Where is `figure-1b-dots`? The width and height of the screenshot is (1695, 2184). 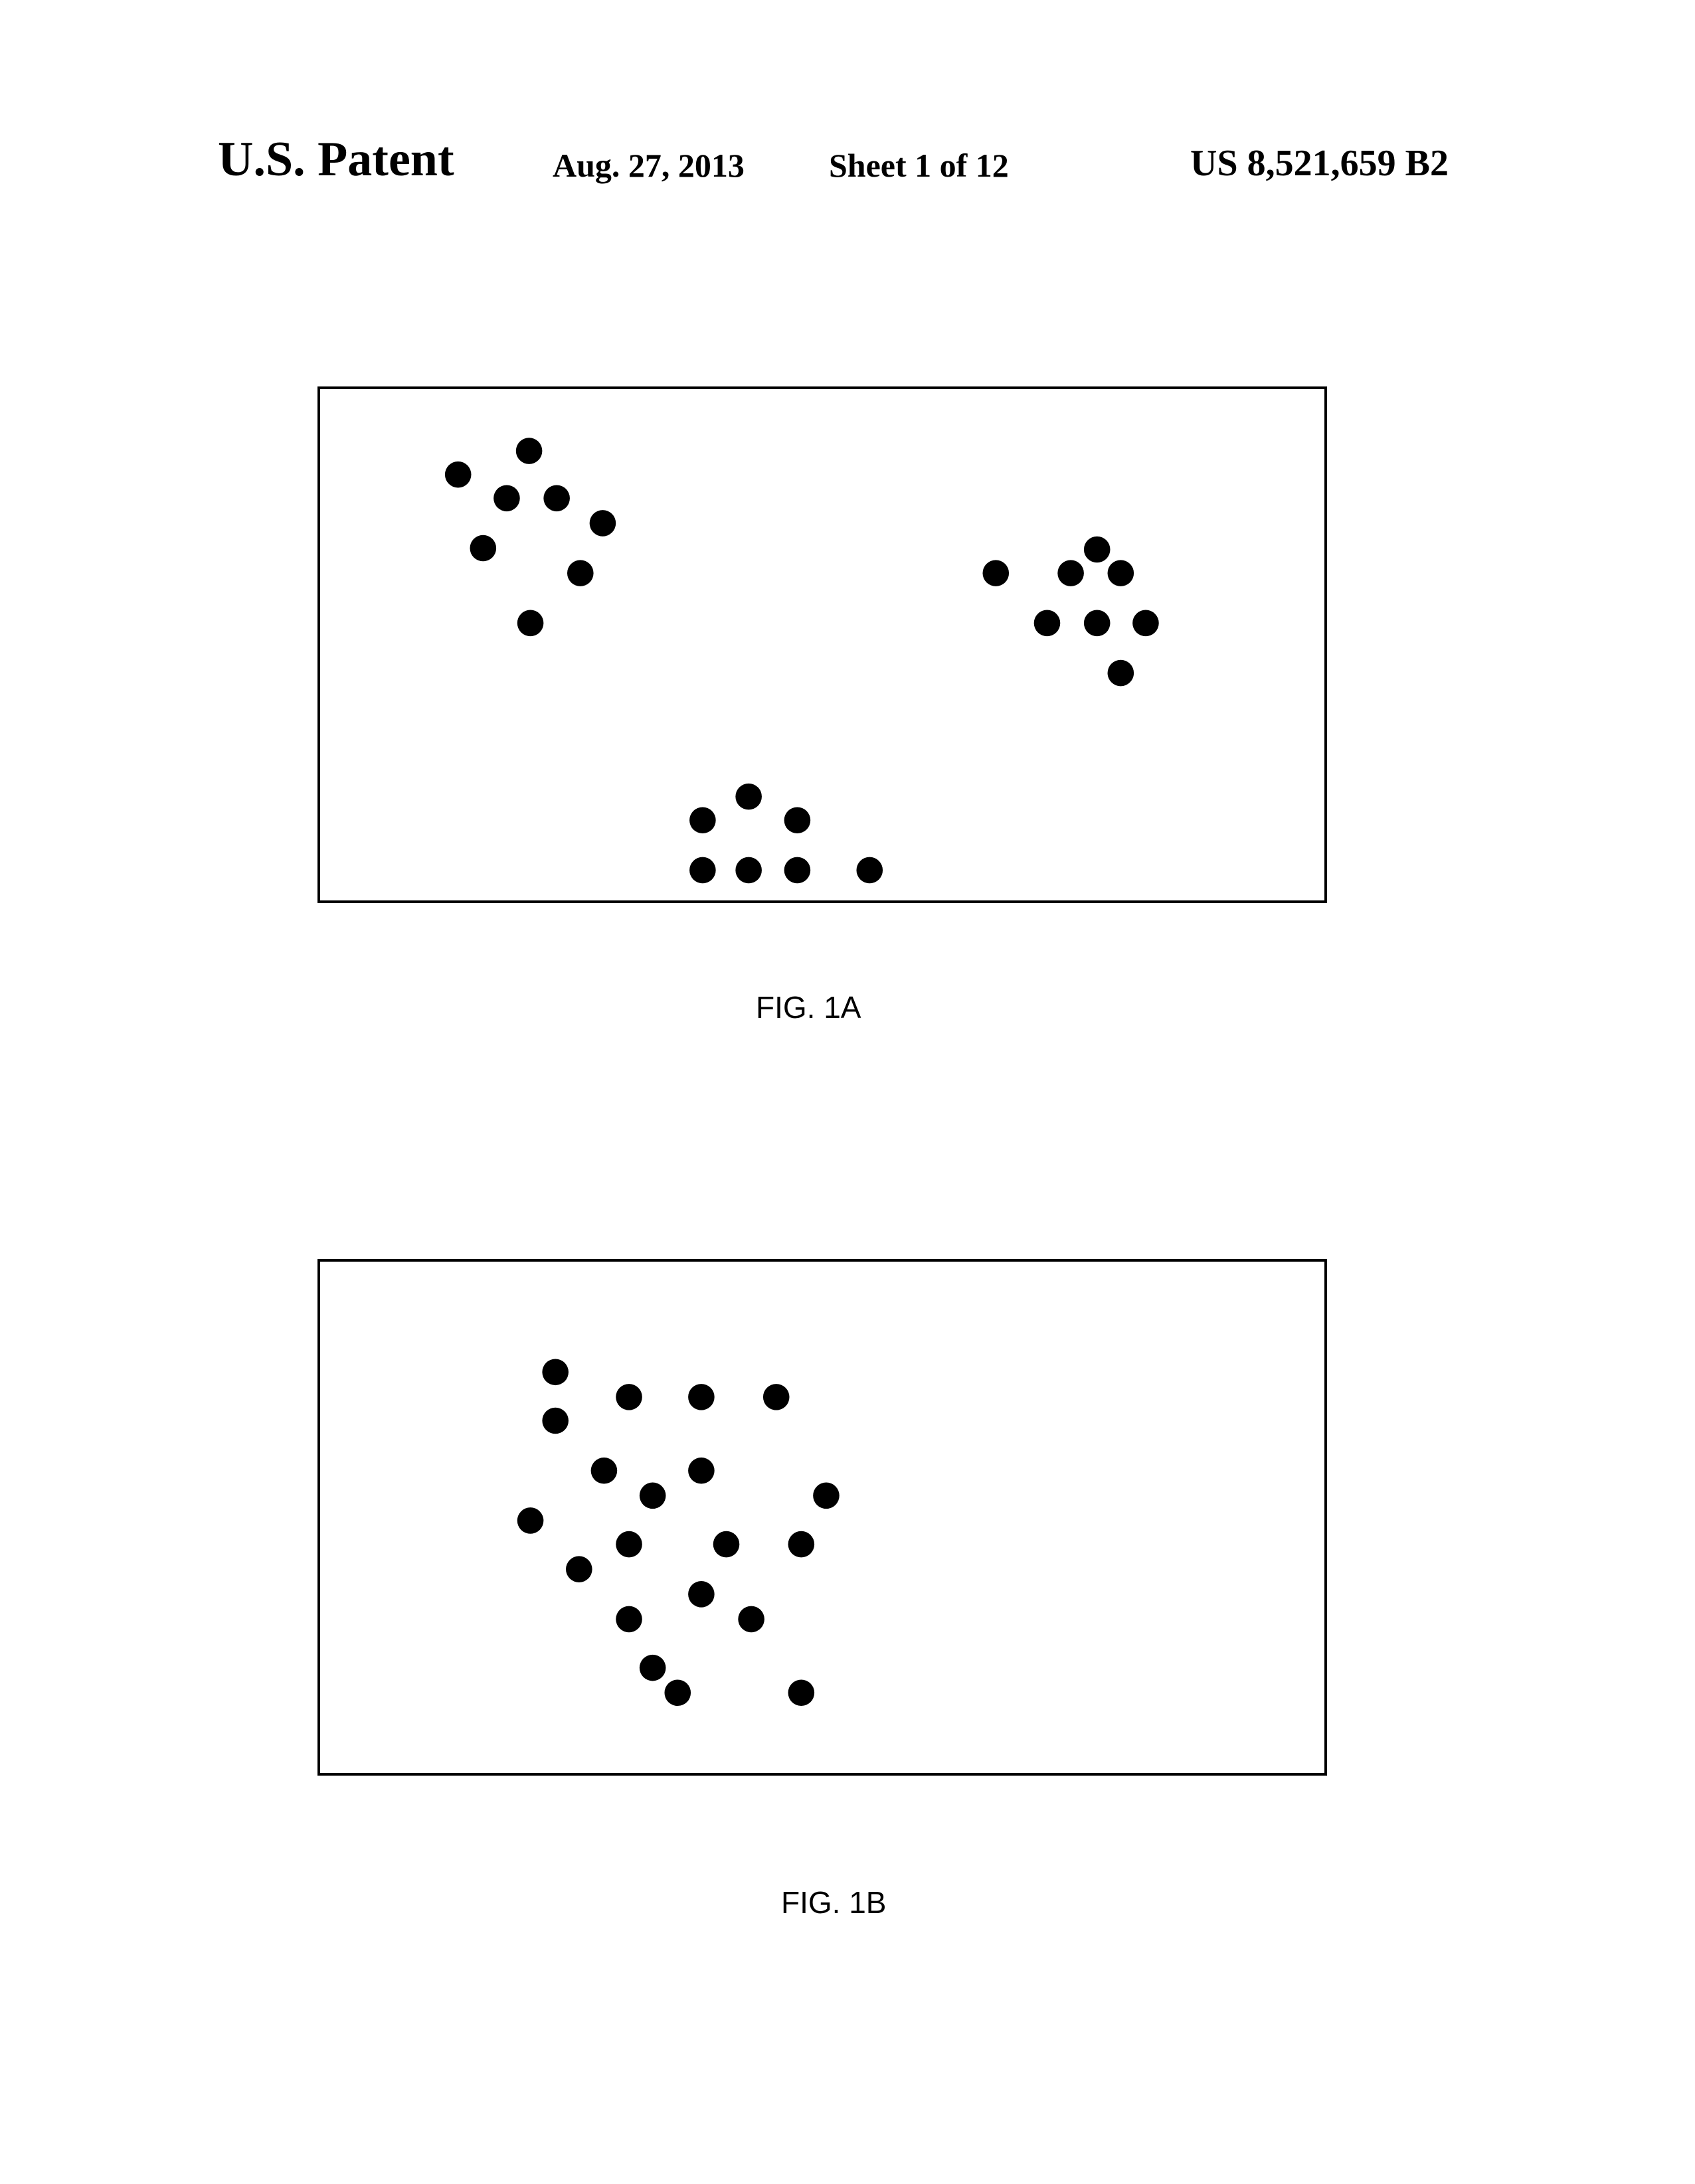 figure-1b-dots is located at coordinates (822, 1517).